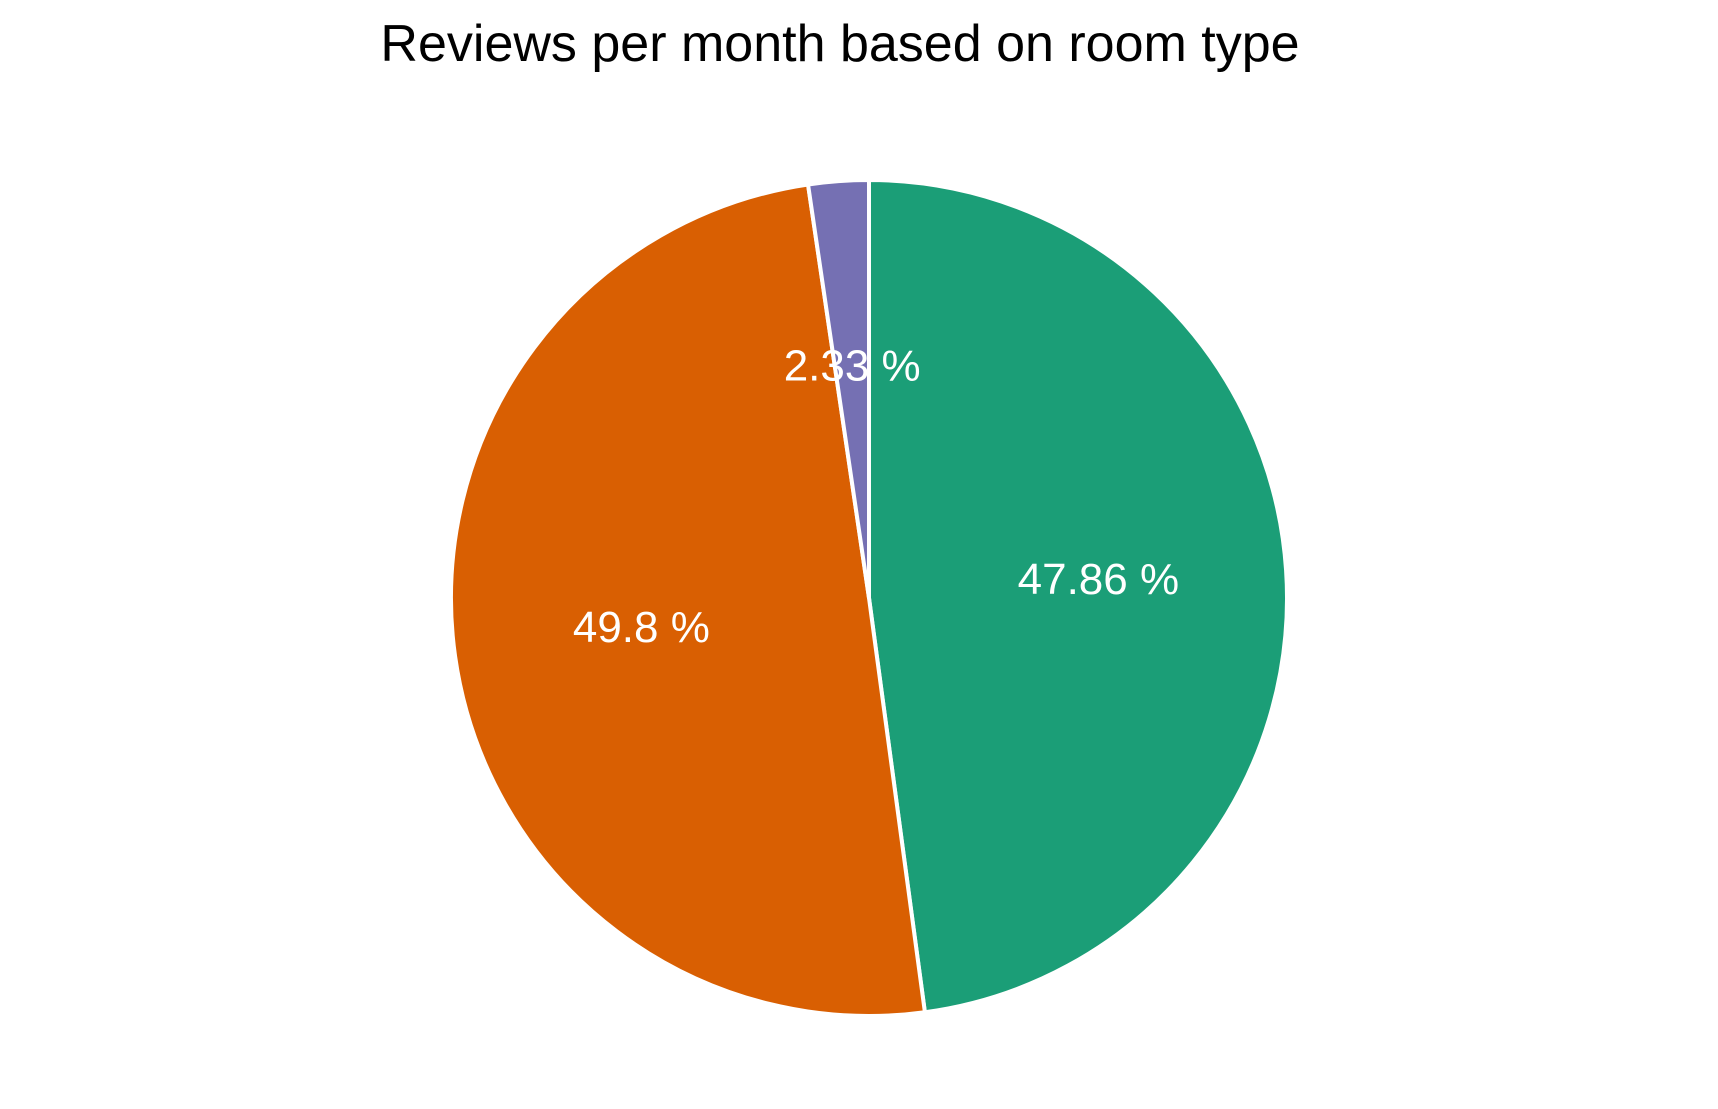 The image size is (1718, 1109). I want to click on chart-title: Reviews per month based on room type, so click(840, 44).